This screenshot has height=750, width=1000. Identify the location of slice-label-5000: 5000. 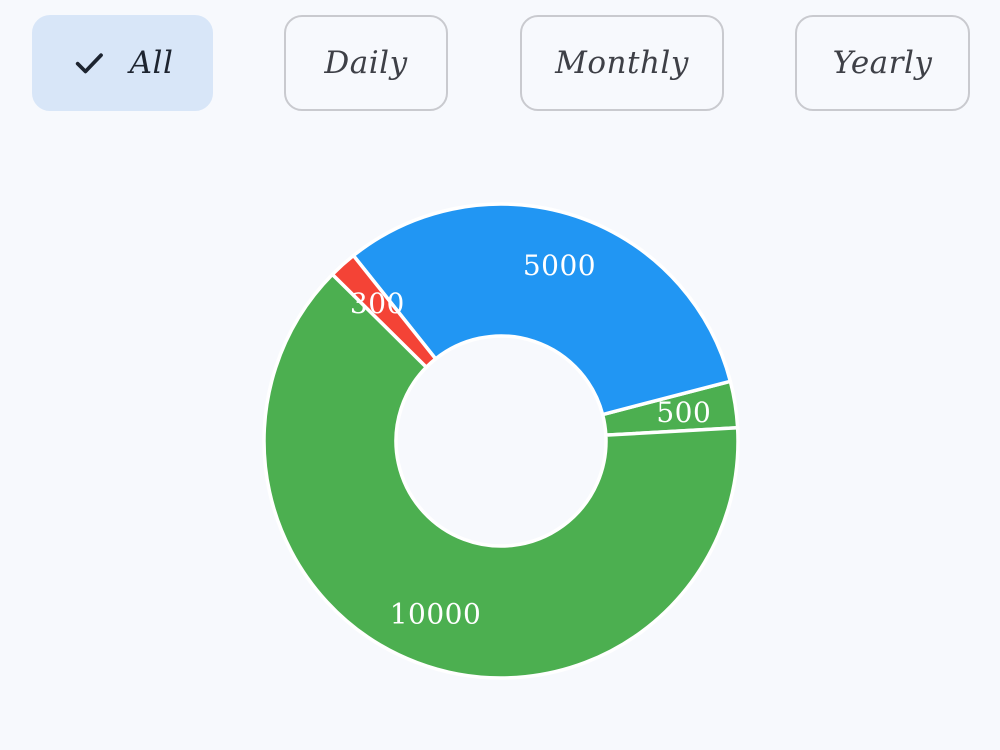
(559, 265).